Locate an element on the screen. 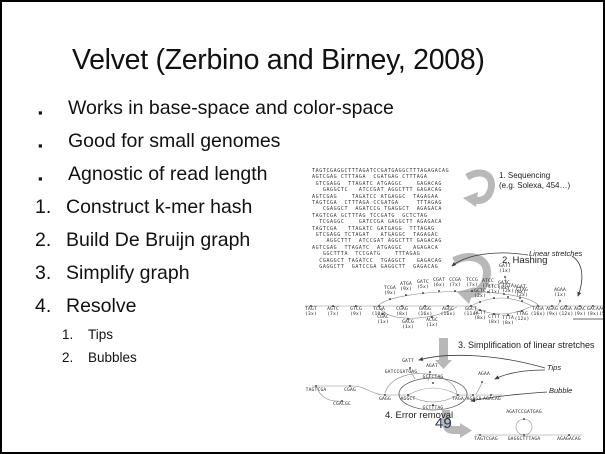 This screenshot has height=454, width=605. read-line: GAGGCTC ATCCGAT AGGCTTT GAGACAG is located at coordinates (377, 190).